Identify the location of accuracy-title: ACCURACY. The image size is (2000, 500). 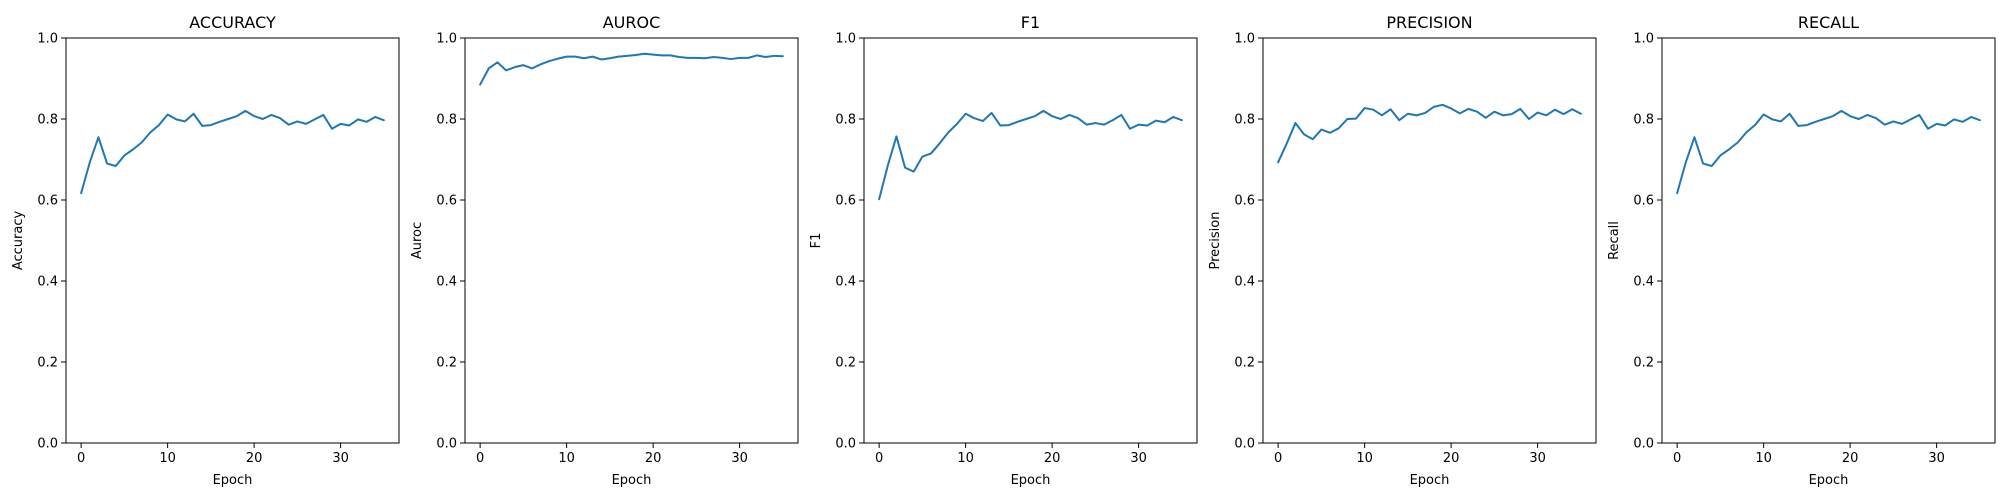
(232, 22).